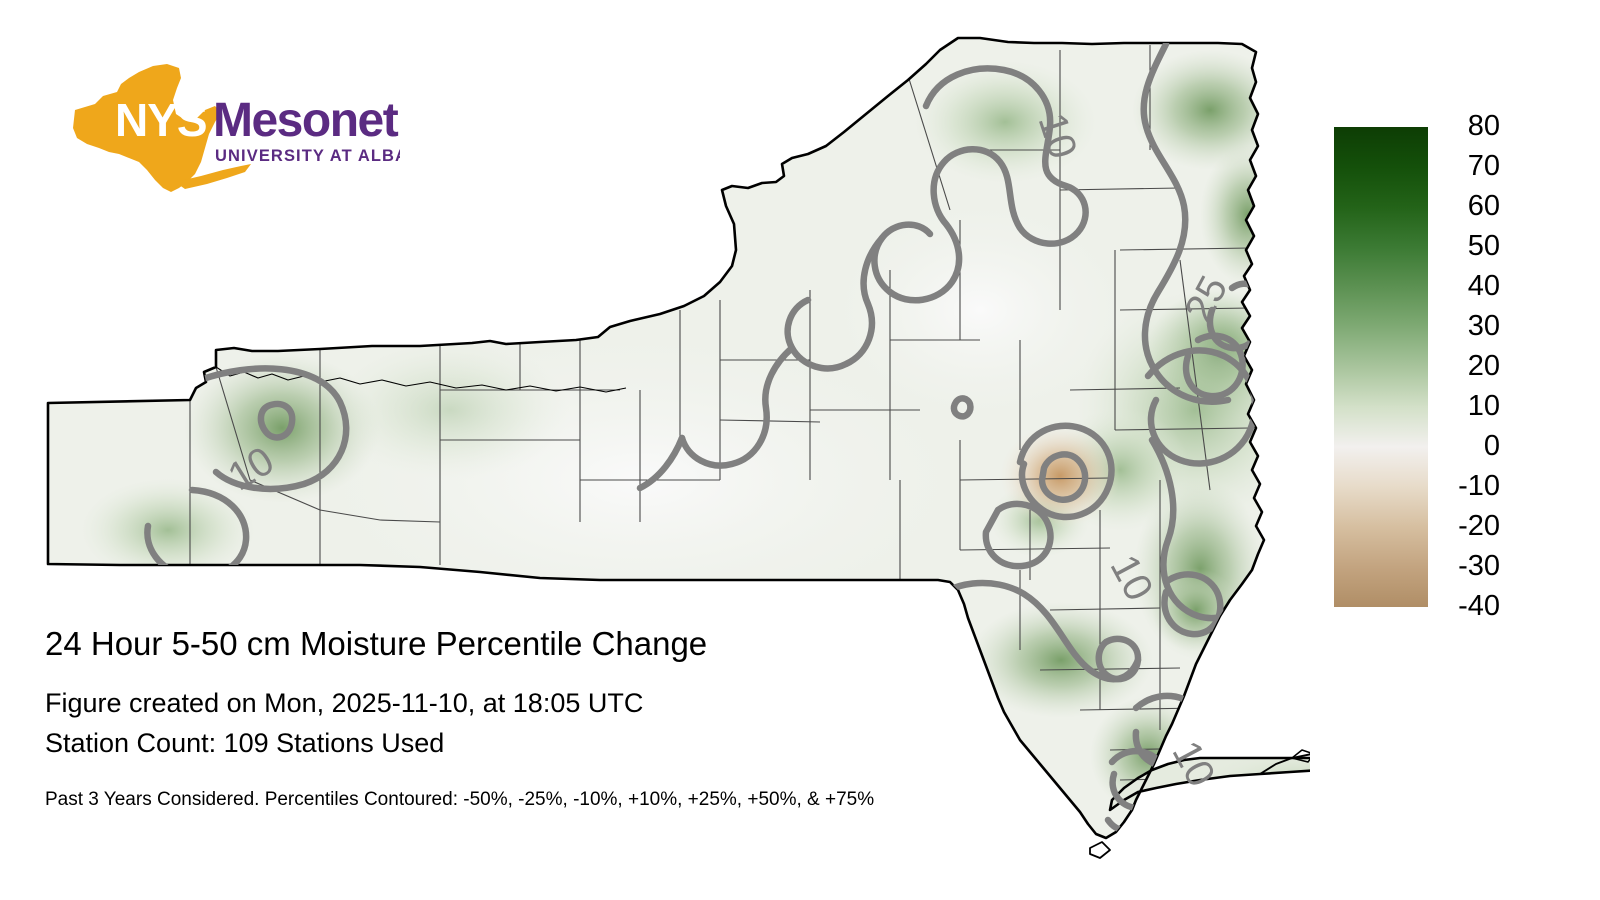 The height and width of the screenshot is (900, 1600). What do you see at coordinates (1479, 606) in the screenshot?
I see `colorbar-tick: -40` at bounding box center [1479, 606].